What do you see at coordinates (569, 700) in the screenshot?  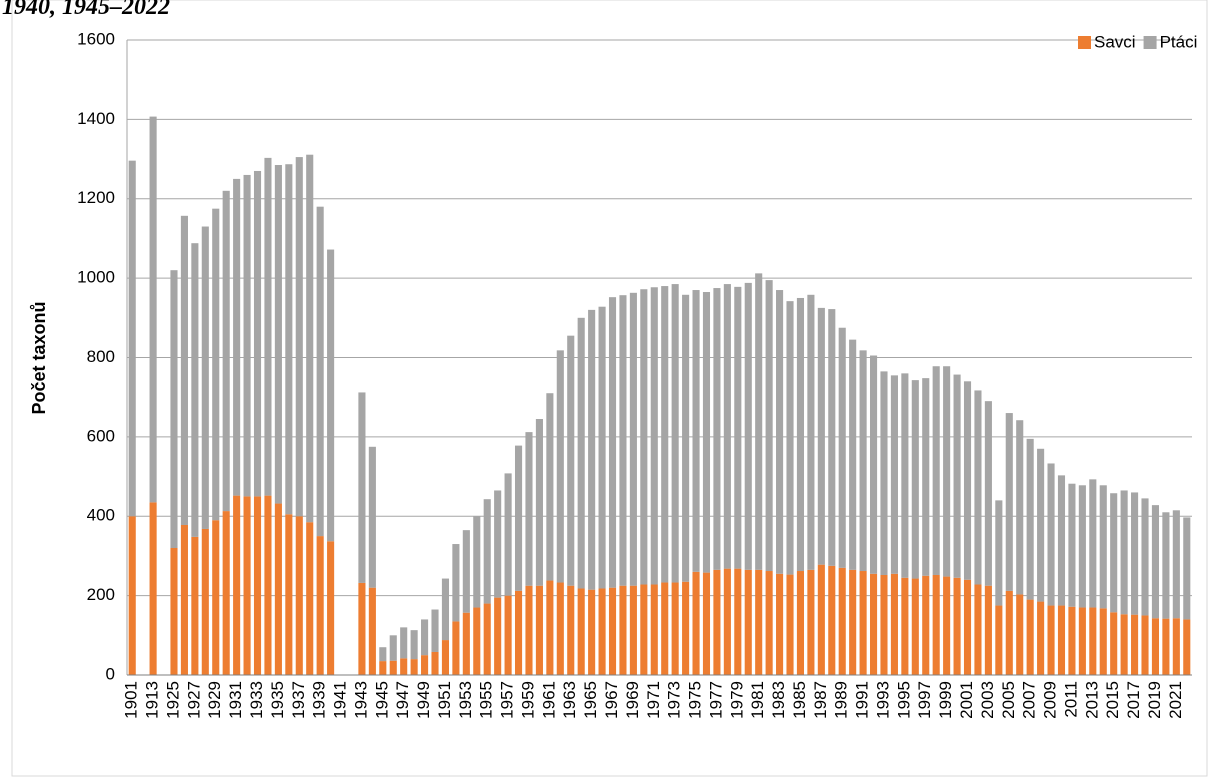 I see `x-tick-label: 1963` at bounding box center [569, 700].